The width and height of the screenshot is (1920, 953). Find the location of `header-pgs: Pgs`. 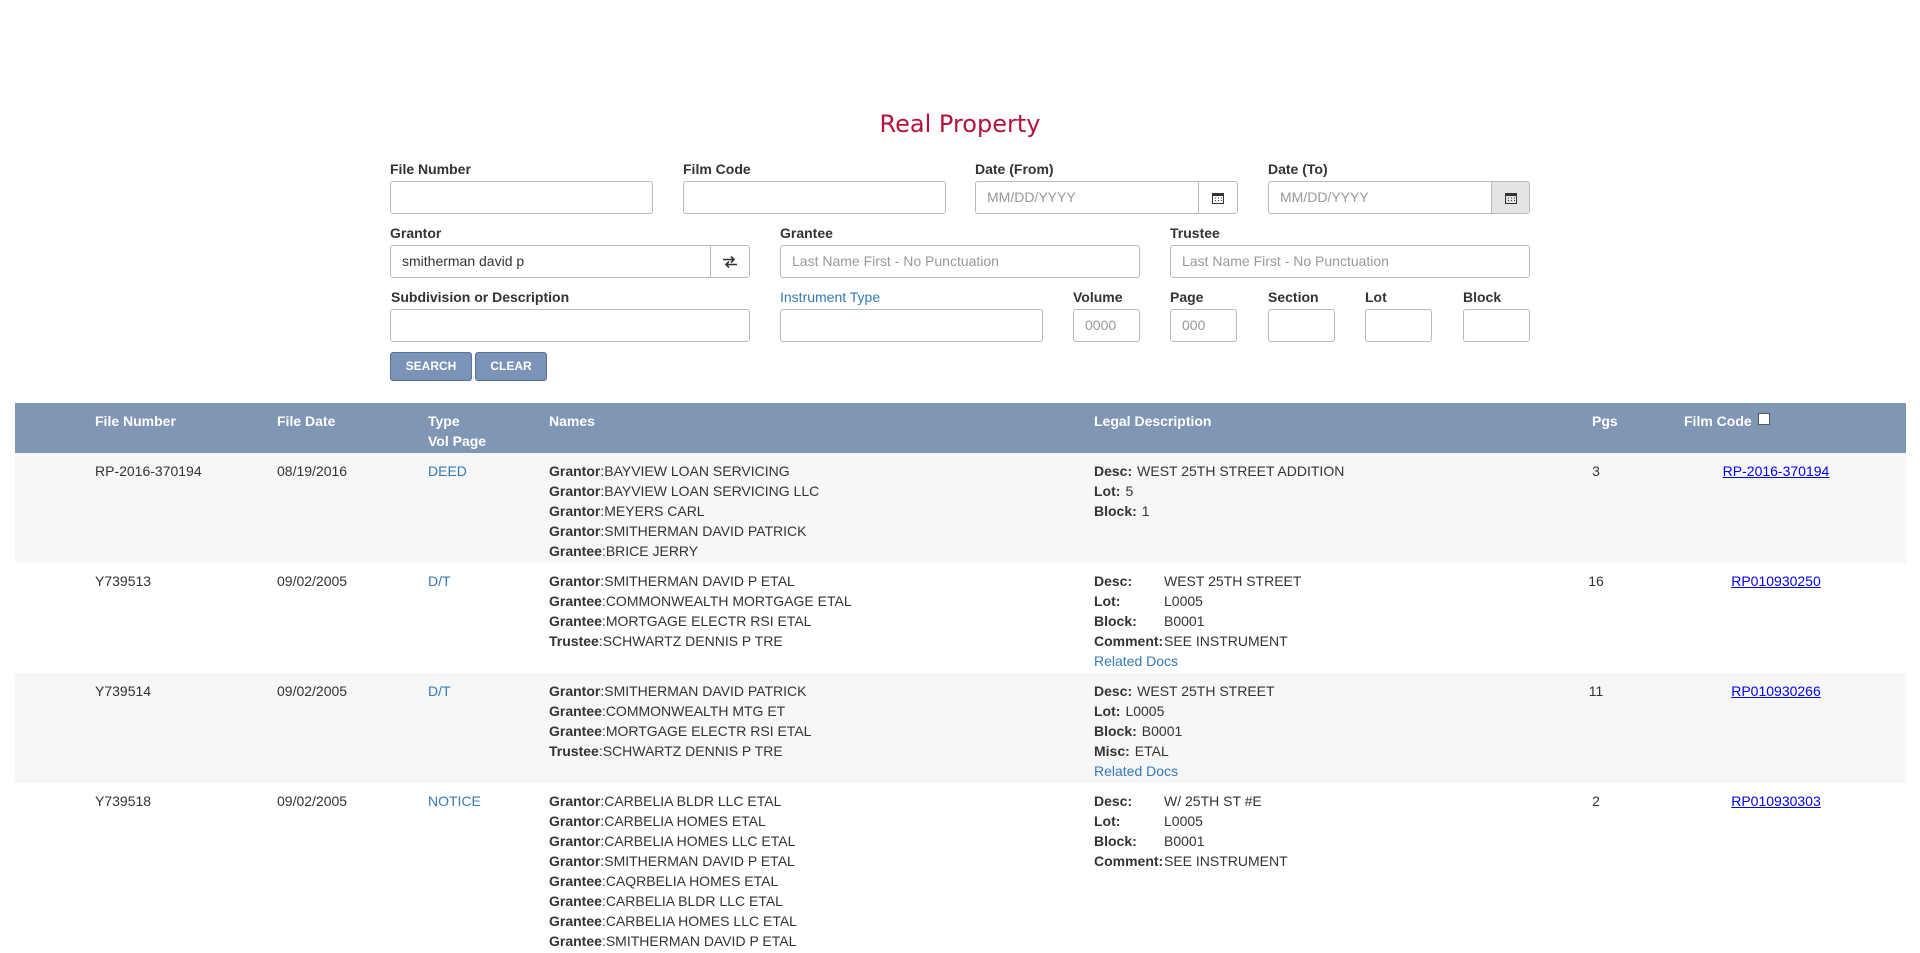

header-pgs: Pgs is located at coordinates (1605, 421).